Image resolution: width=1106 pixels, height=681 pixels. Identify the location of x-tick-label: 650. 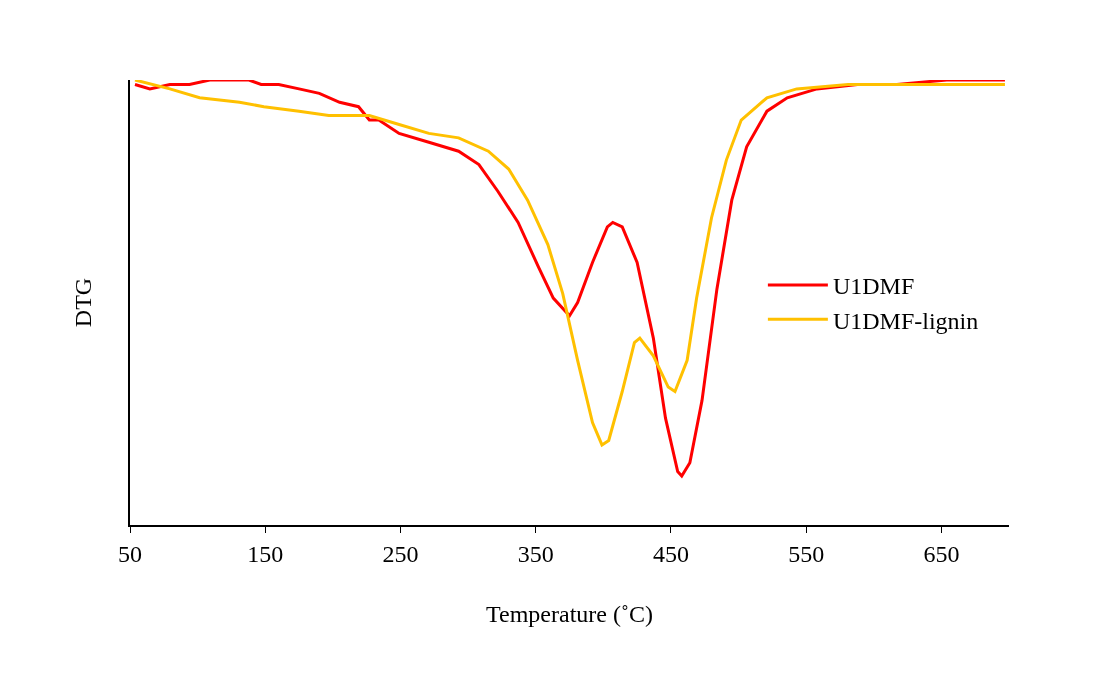
(941, 553).